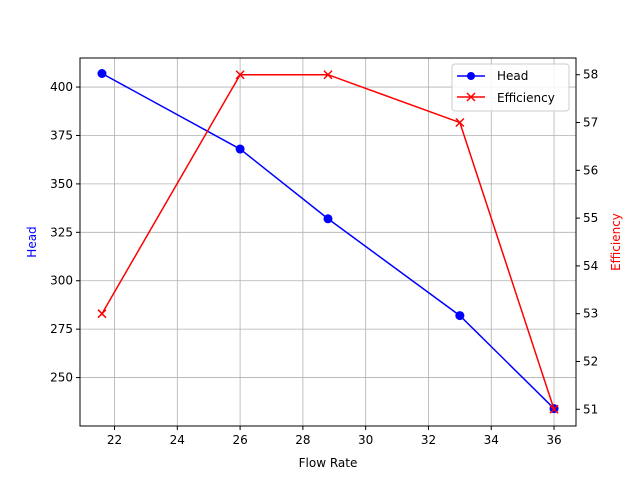  Describe the element at coordinates (590, 218) in the screenshot. I see `y2-tick-label: 55` at that location.